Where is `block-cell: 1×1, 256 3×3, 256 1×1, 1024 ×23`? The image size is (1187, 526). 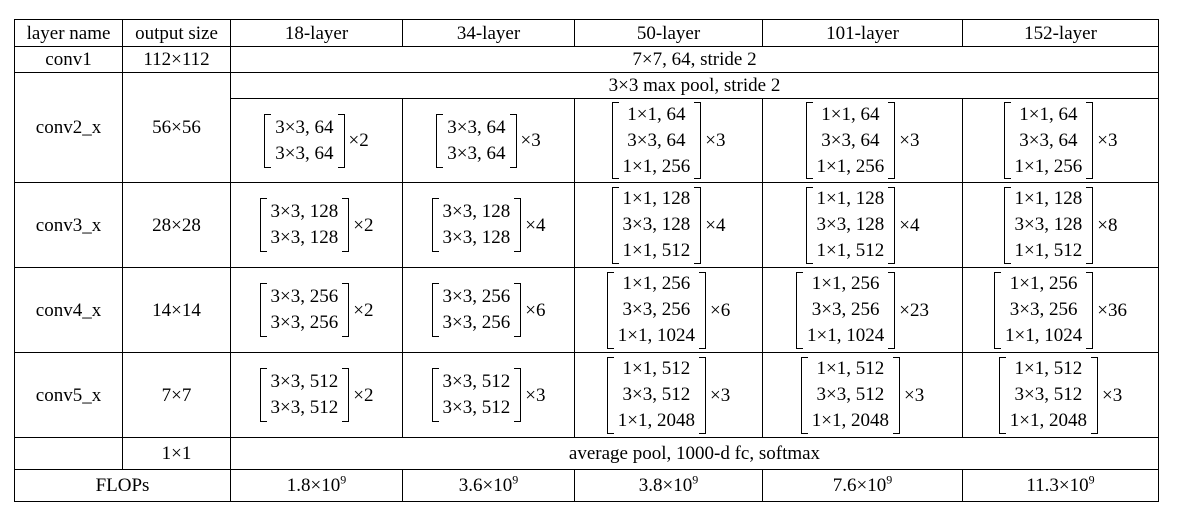
block-cell: 1×1, 256 3×3, 256 1×1, 1024 ×23 is located at coordinates (862, 310).